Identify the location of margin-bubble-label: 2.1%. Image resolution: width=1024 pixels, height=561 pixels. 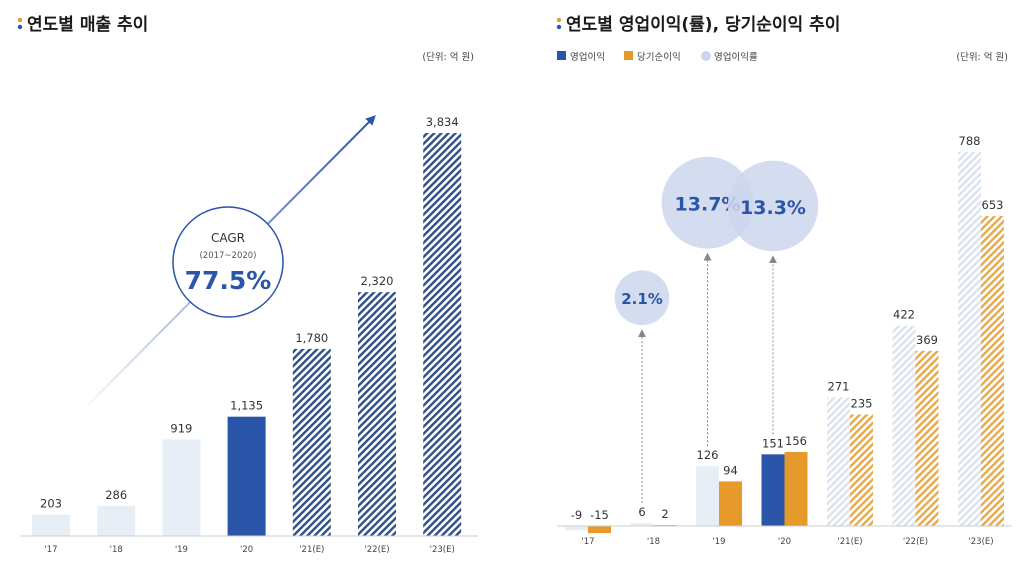
(642, 299).